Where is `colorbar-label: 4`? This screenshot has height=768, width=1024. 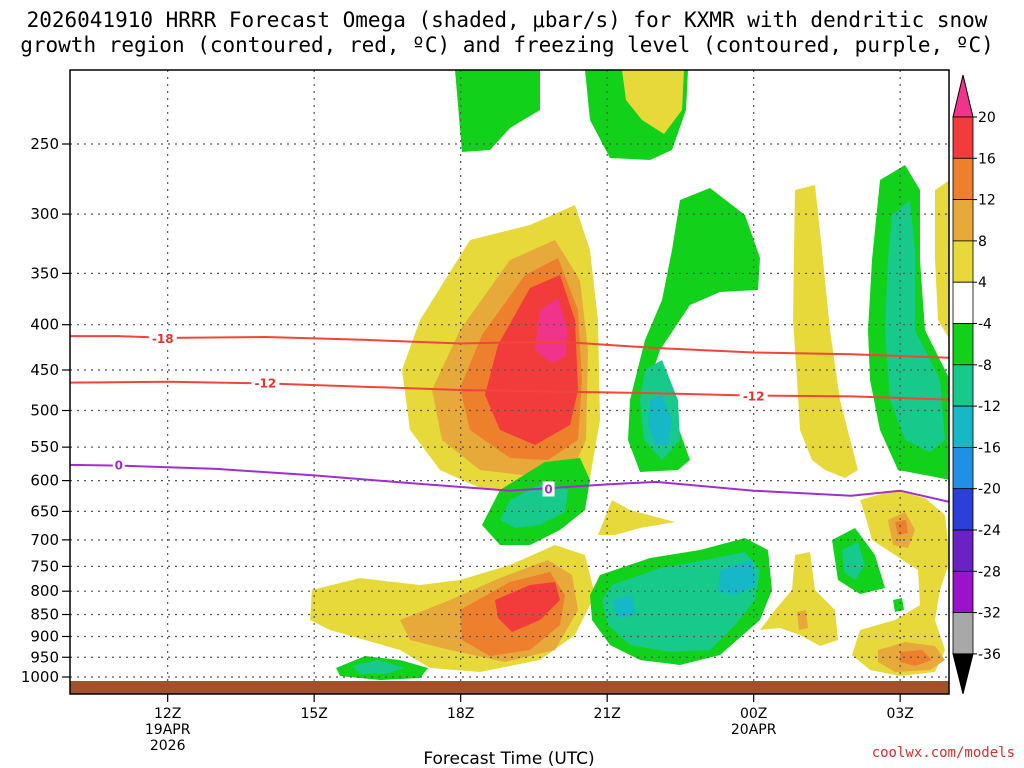 colorbar-label: 4 is located at coordinates (982, 283).